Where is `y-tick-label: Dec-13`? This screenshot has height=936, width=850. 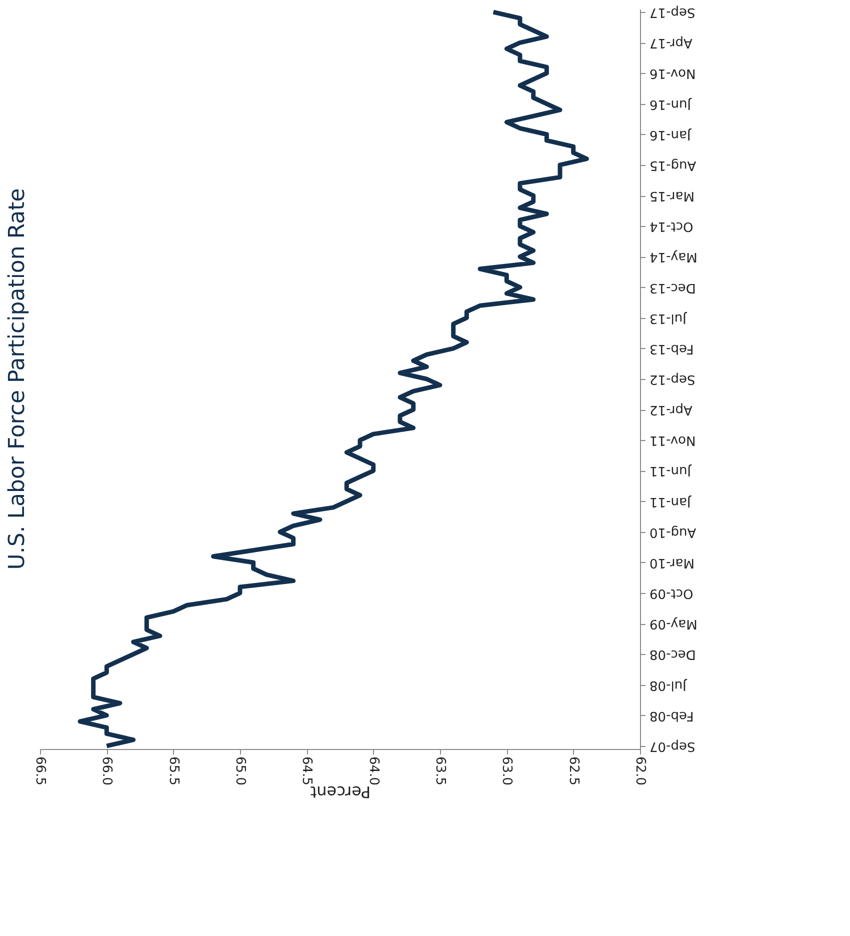
y-tick-label: Dec-13 is located at coordinates (673, 287).